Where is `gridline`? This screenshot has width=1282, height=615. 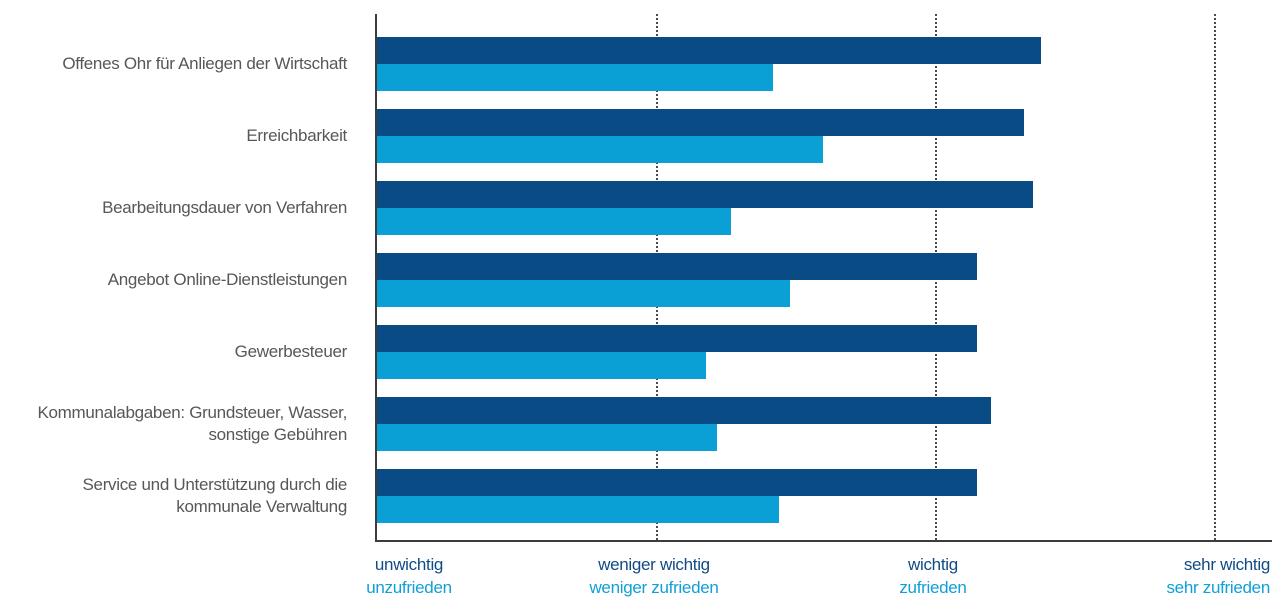 gridline is located at coordinates (1214, 277).